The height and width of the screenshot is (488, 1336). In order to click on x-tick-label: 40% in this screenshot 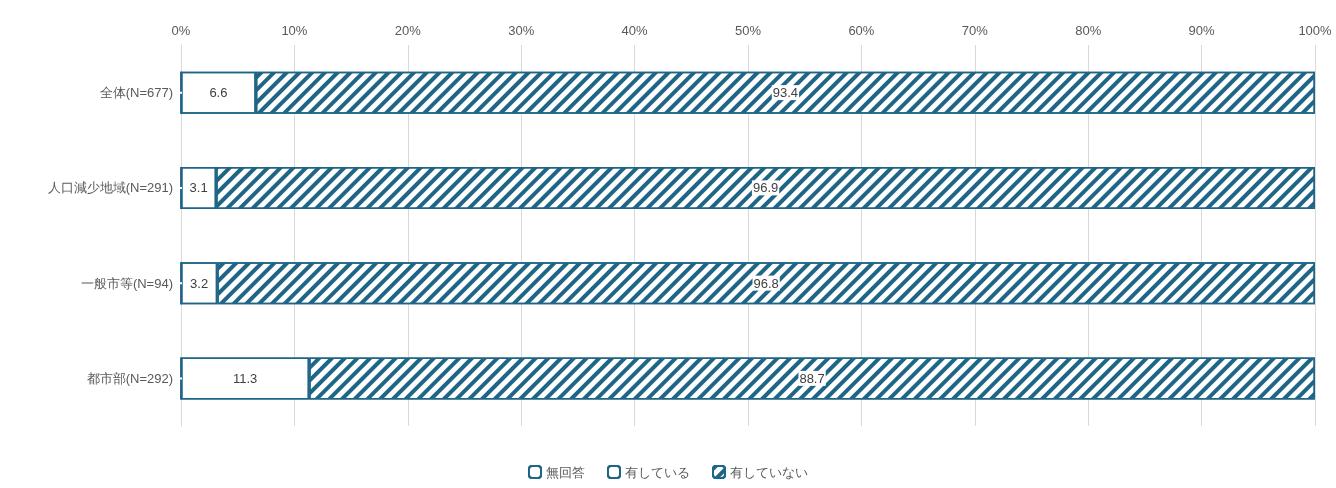, I will do `click(635, 30)`.